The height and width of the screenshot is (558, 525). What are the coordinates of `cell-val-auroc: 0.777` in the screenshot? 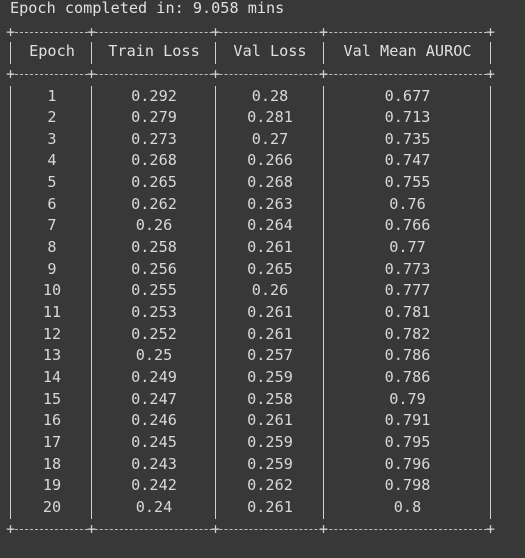 It's located at (407, 290).